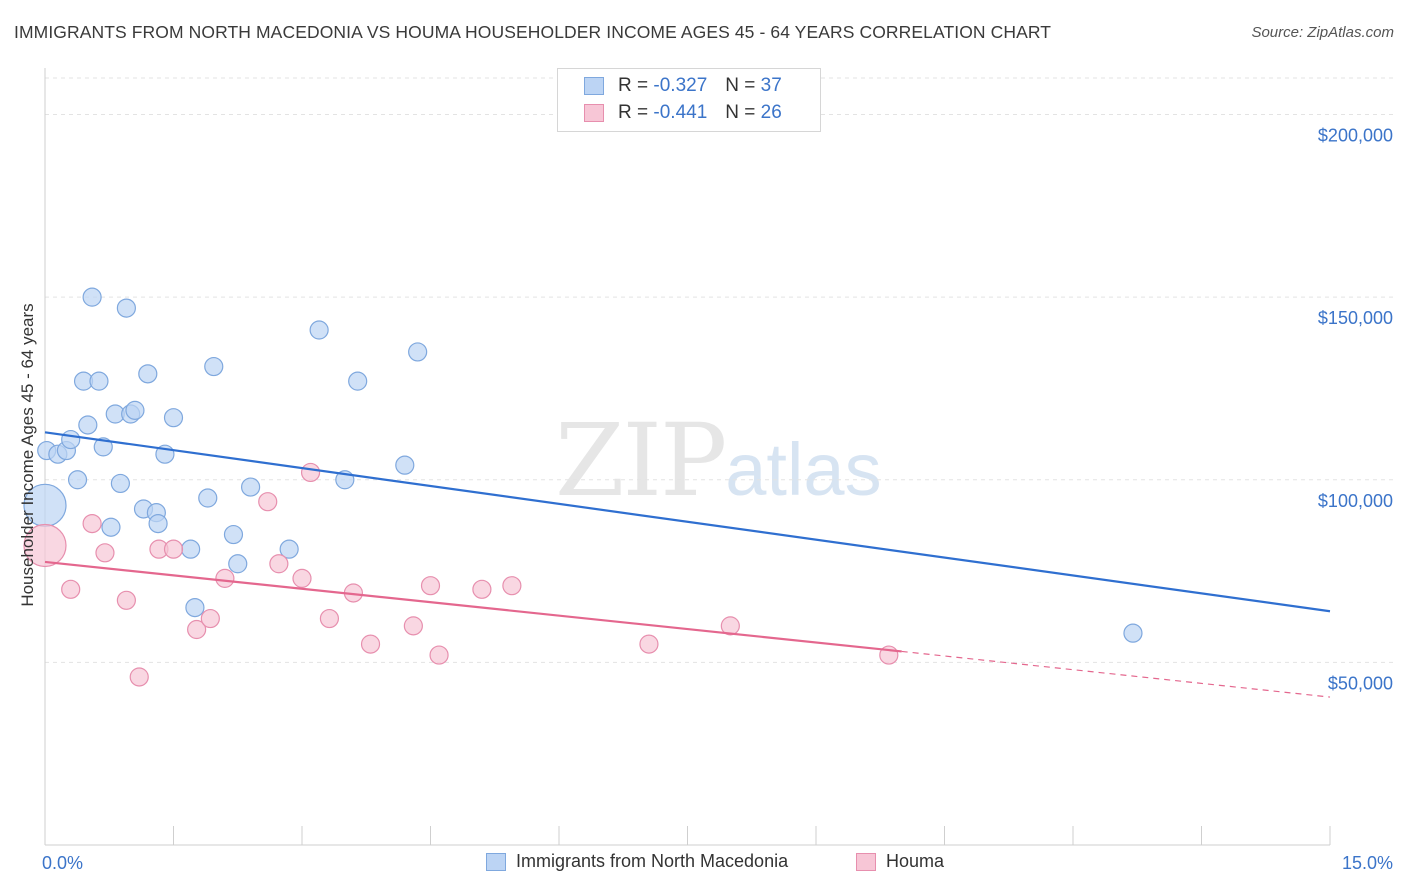 This screenshot has height=892, width=1406. I want to click on bottom-legend-label-macedonia: Immigrants from North Macedonia, so click(652, 861).